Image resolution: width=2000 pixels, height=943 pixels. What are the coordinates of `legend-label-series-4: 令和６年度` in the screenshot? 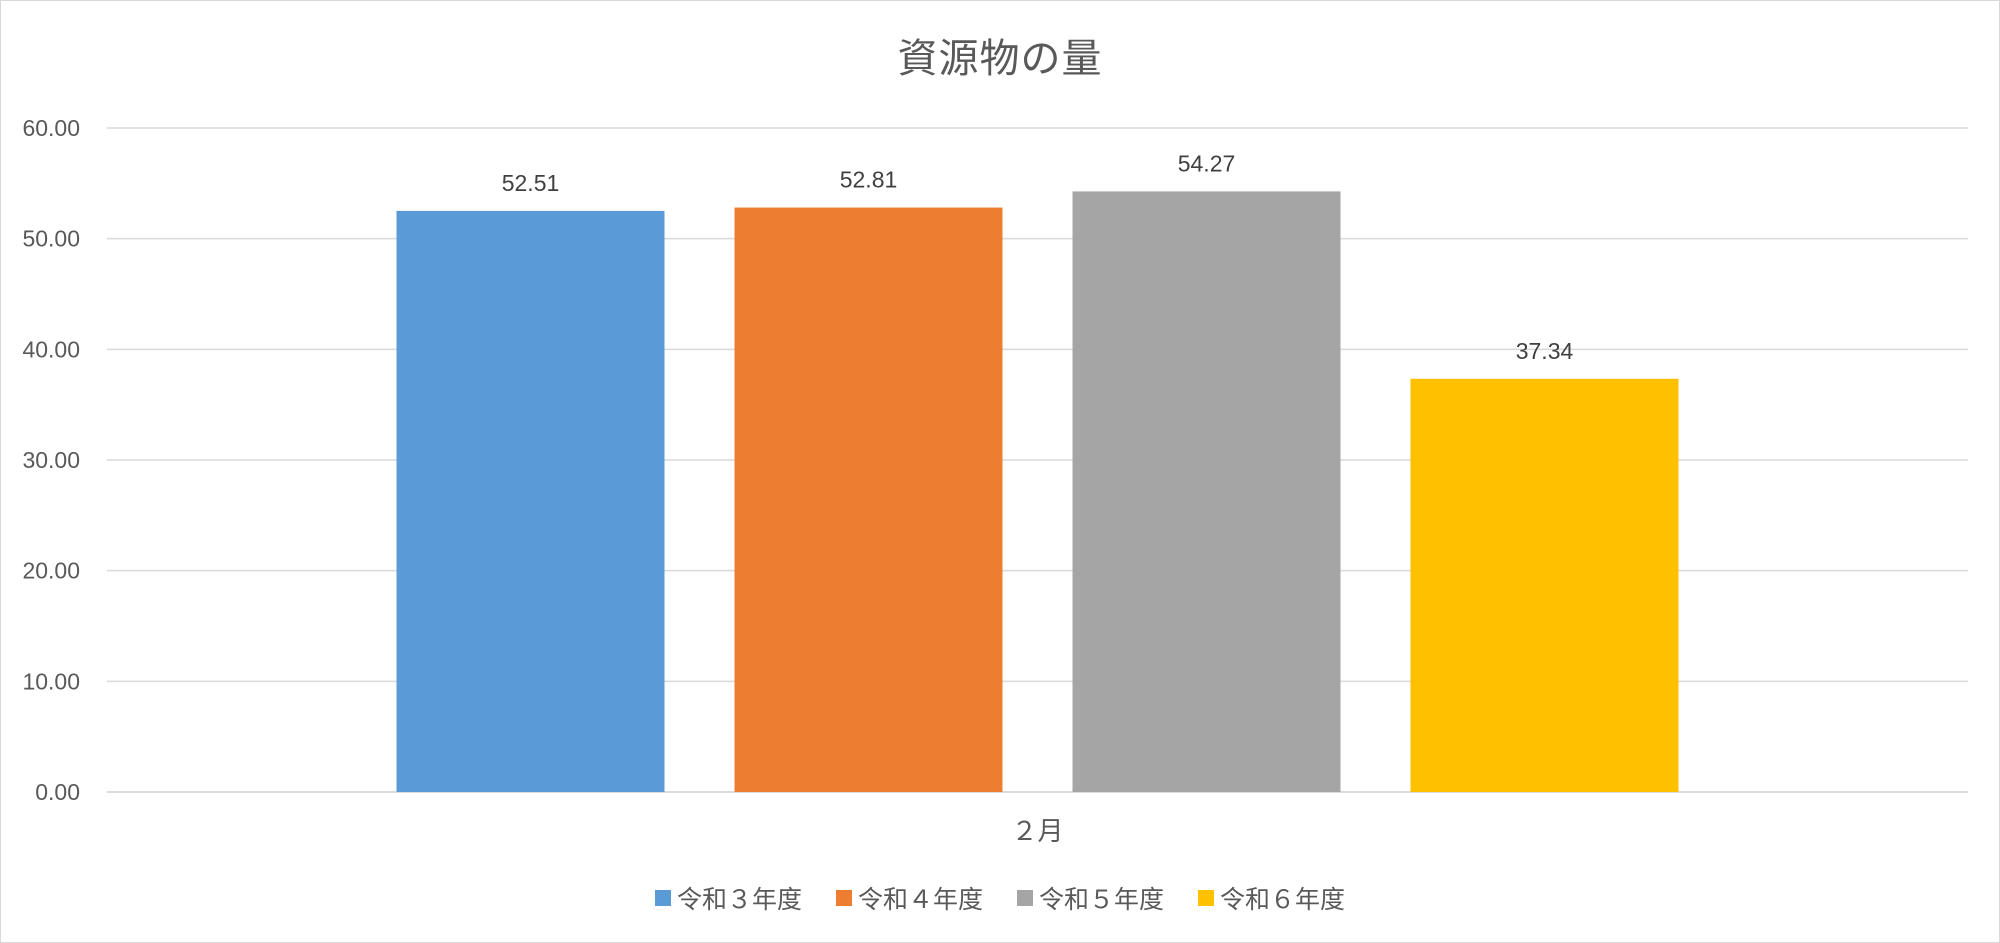 It's located at (1283, 899).